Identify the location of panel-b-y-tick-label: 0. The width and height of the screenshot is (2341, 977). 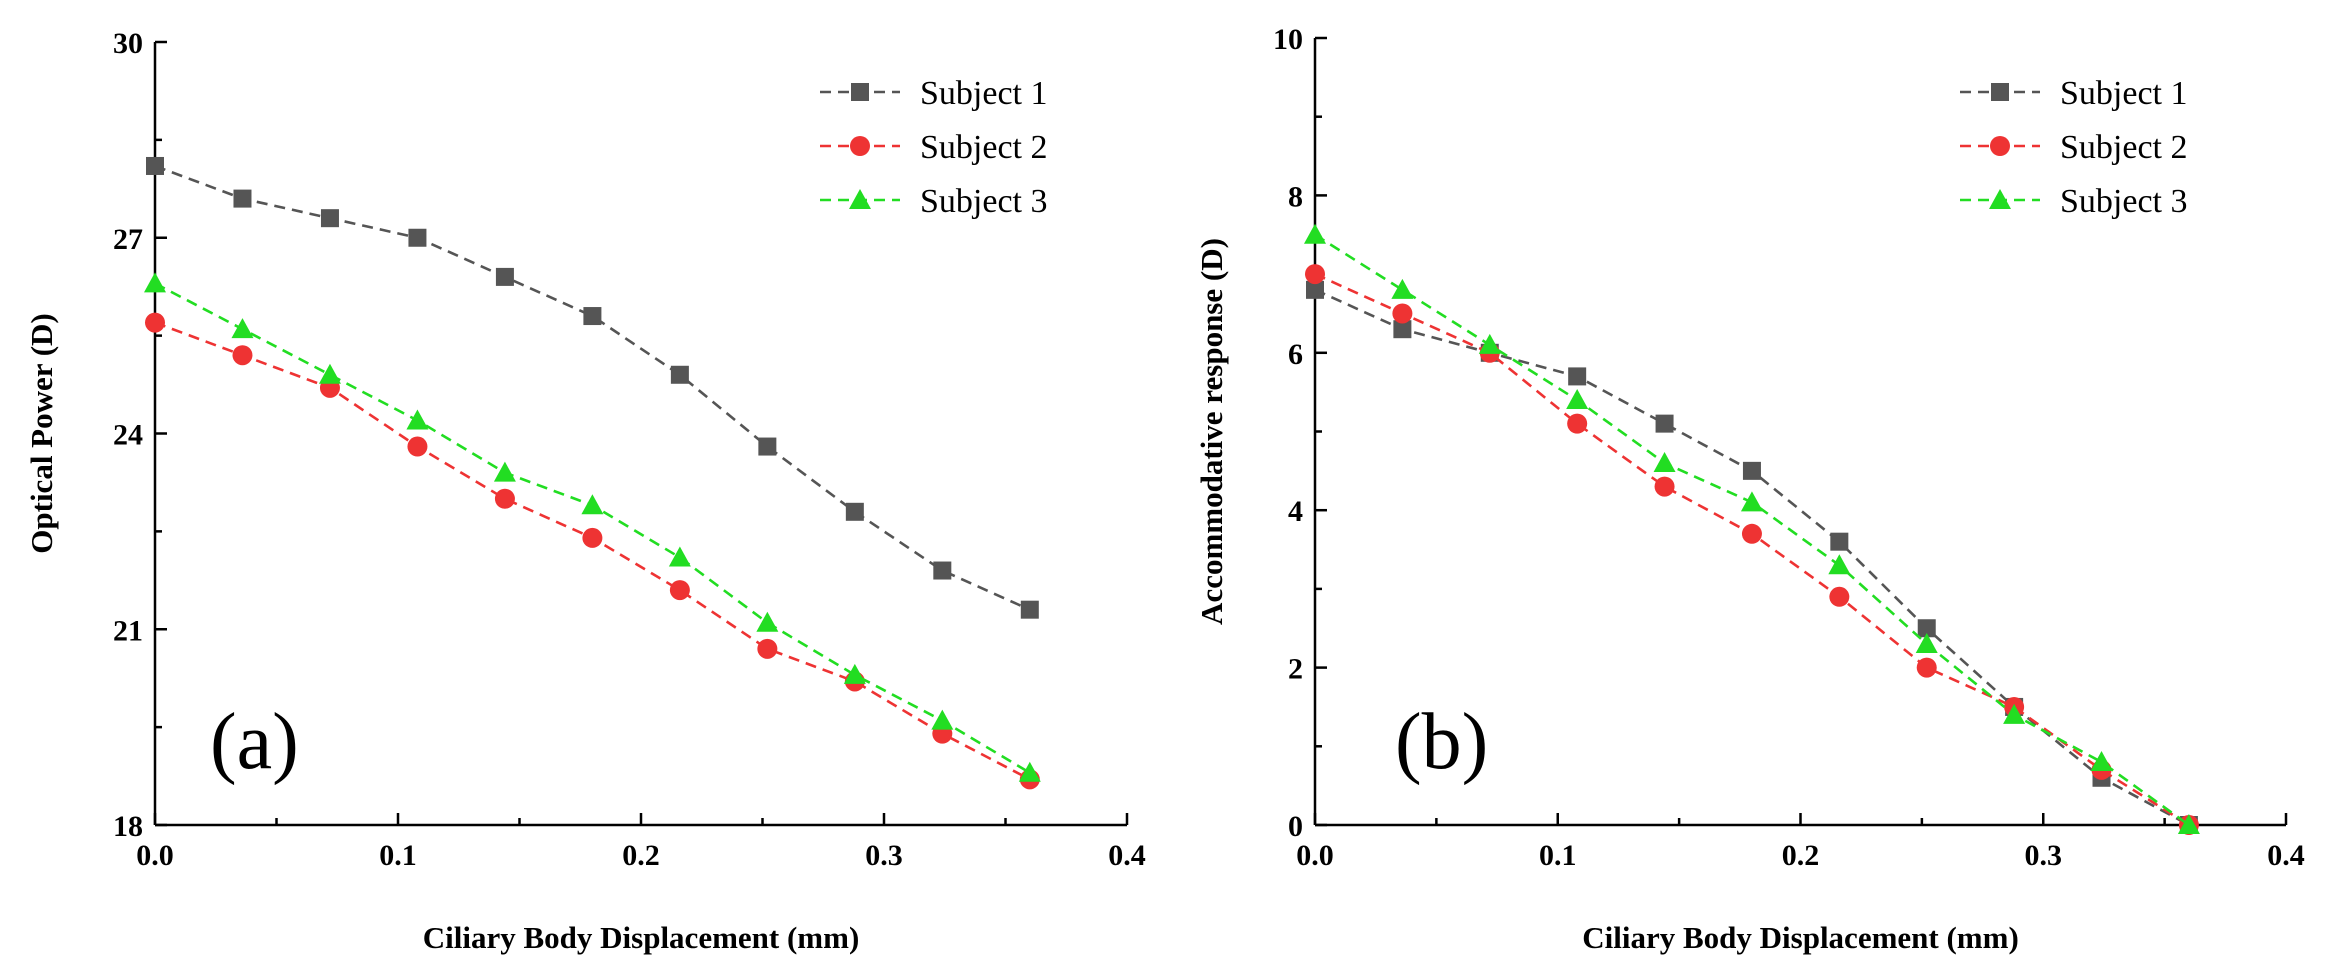
(1295, 826).